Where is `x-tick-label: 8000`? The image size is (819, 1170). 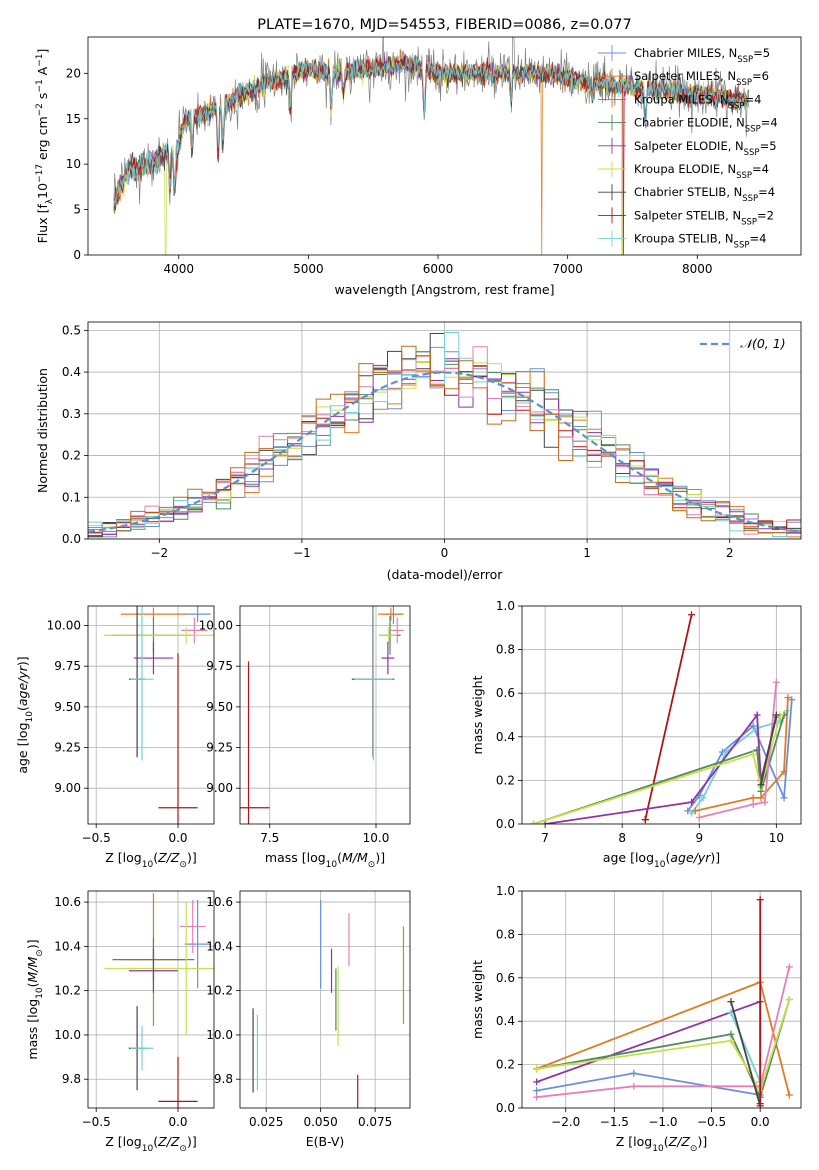
x-tick-label: 8000 is located at coordinates (697, 269).